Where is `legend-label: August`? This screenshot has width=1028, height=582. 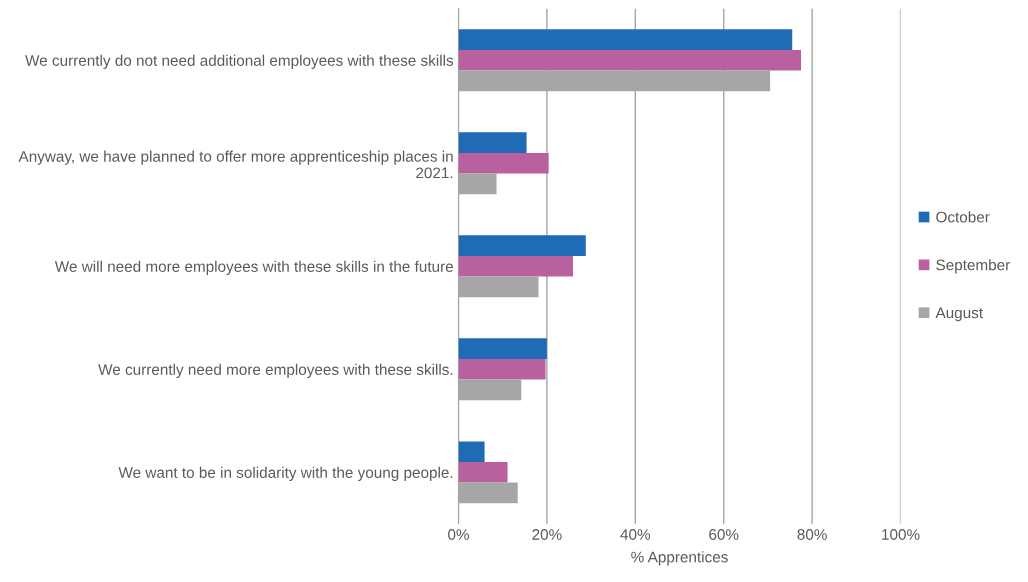 legend-label: August is located at coordinates (959, 314).